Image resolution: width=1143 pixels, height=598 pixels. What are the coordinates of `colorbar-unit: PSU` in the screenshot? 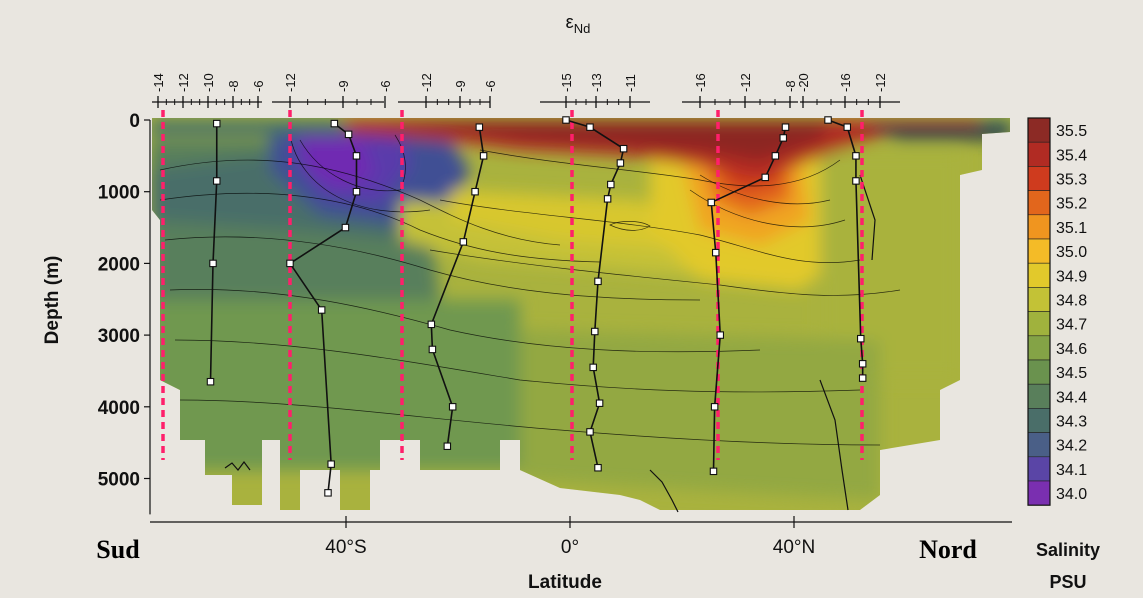 It's located at (1067, 582).